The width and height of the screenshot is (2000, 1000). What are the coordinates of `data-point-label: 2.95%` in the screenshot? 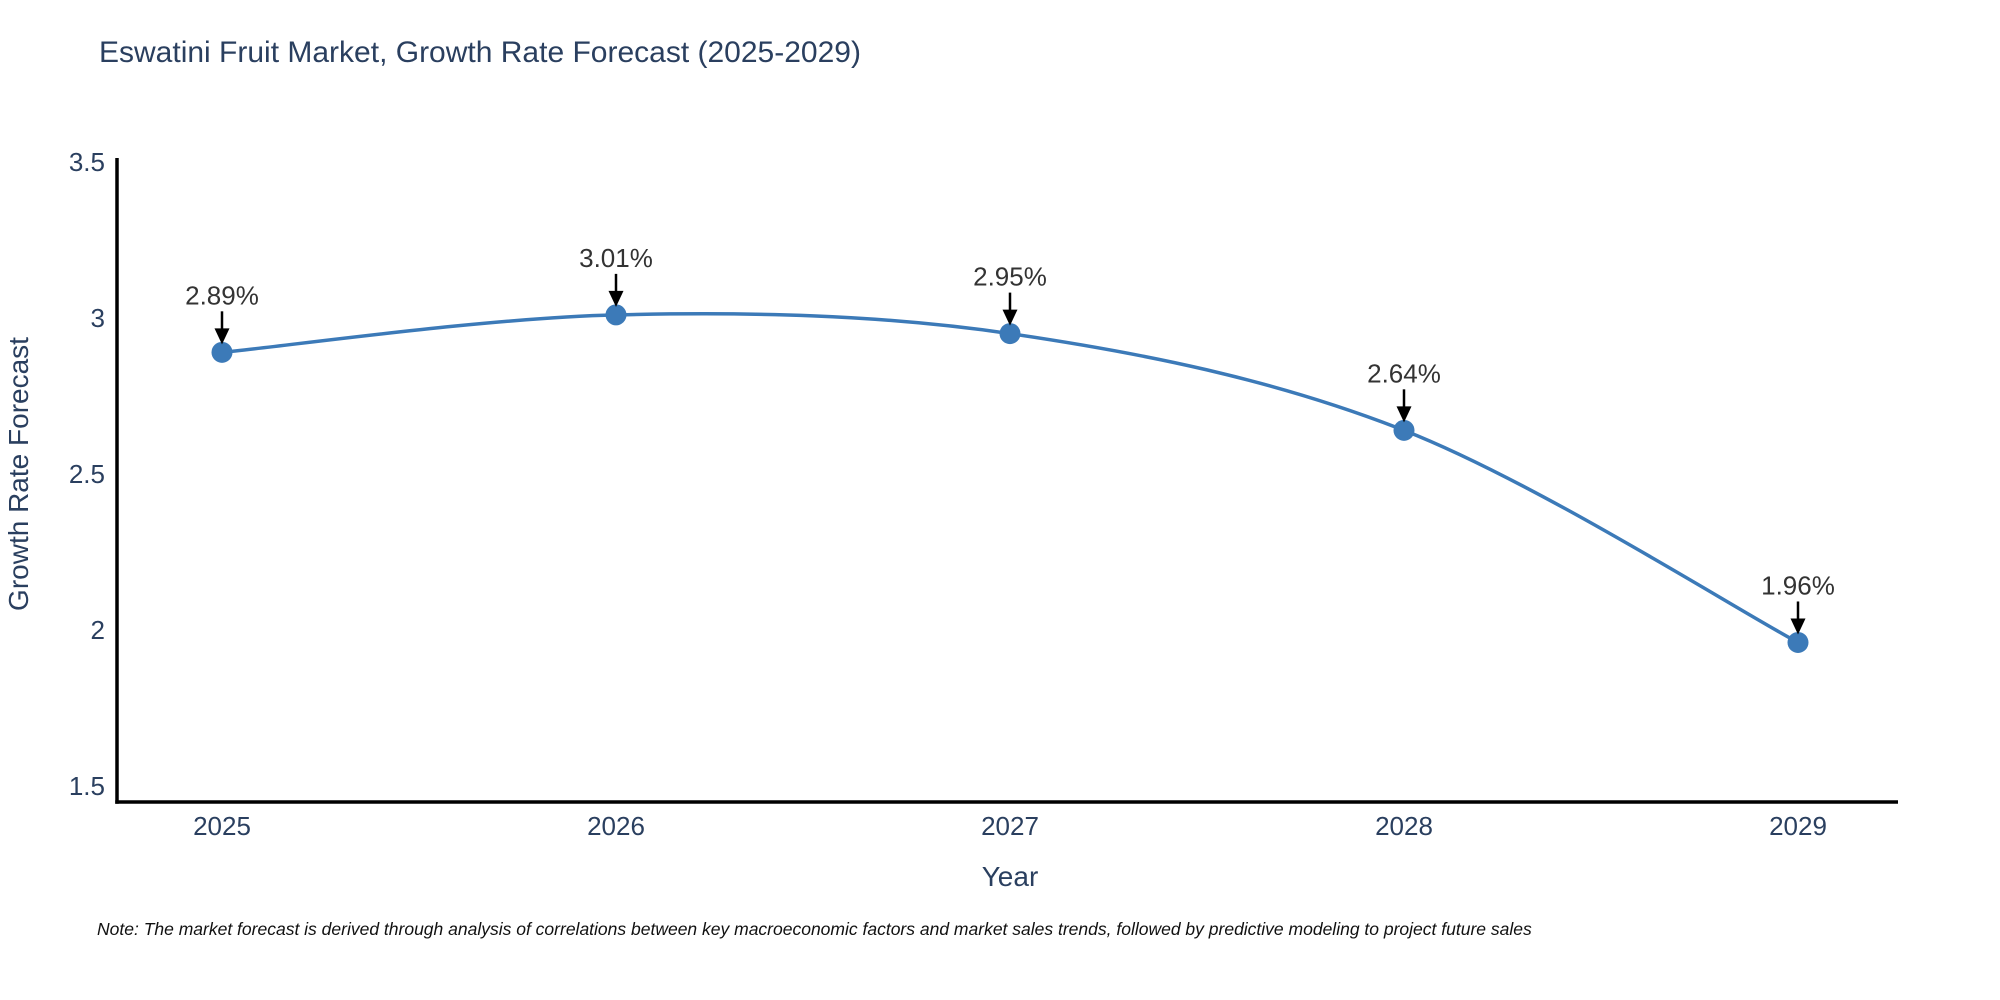 It's located at (1010, 277).